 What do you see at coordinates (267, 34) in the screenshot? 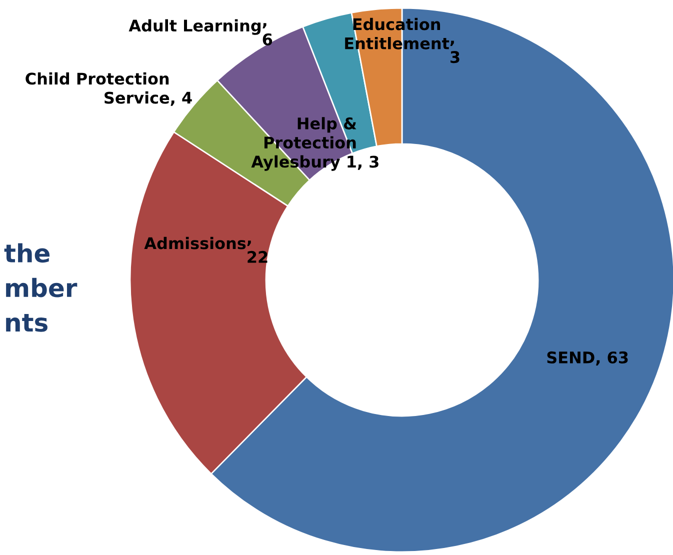
I see `data-label: , 6` at bounding box center [267, 34].